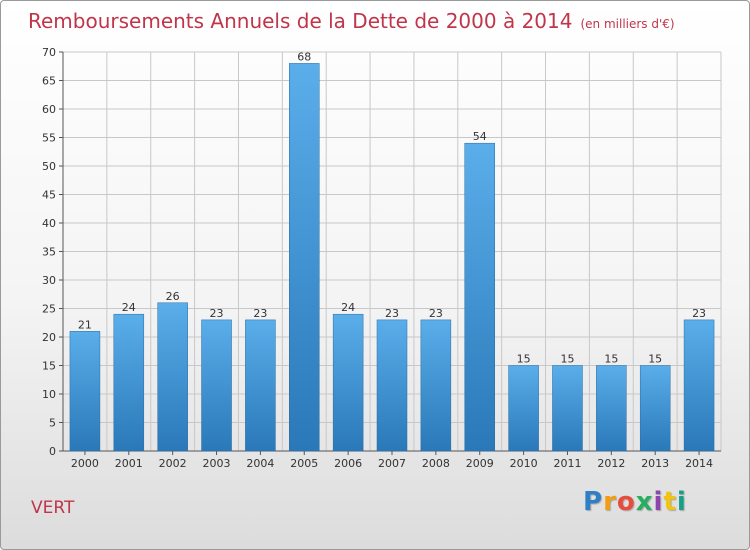  Describe the element at coordinates (567, 463) in the screenshot. I see `x-tick-label: 2011` at that location.